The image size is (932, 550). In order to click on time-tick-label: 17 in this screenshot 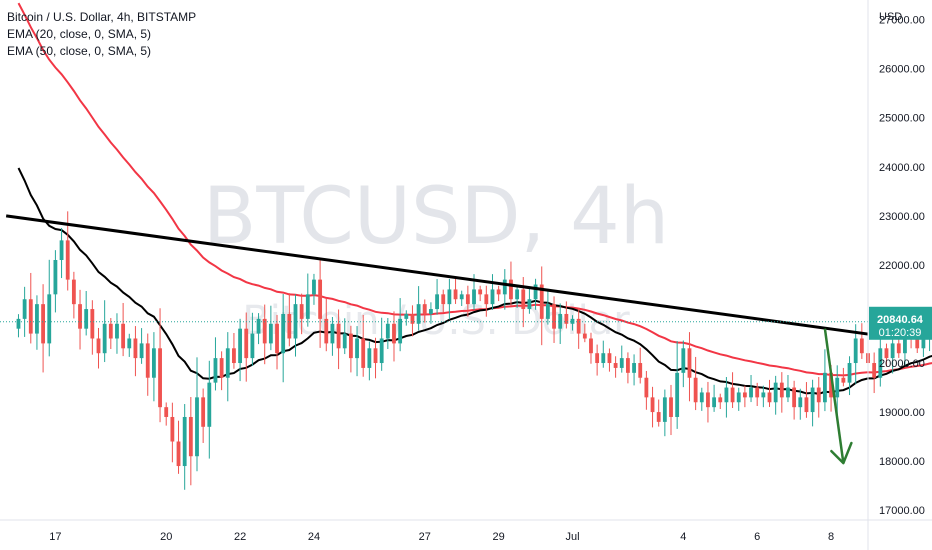, I will do `click(55, 537)`.